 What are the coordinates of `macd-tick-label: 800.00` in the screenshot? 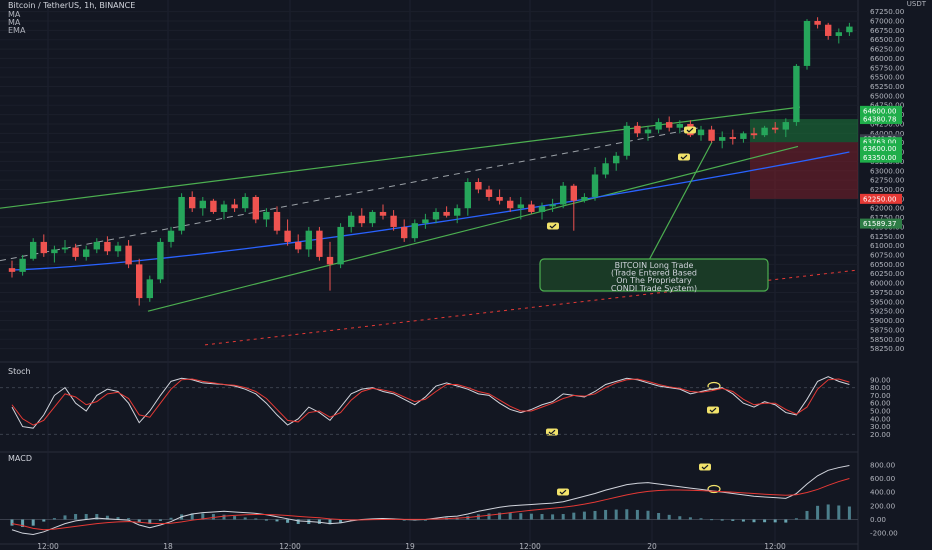 It's located at (883, 464).